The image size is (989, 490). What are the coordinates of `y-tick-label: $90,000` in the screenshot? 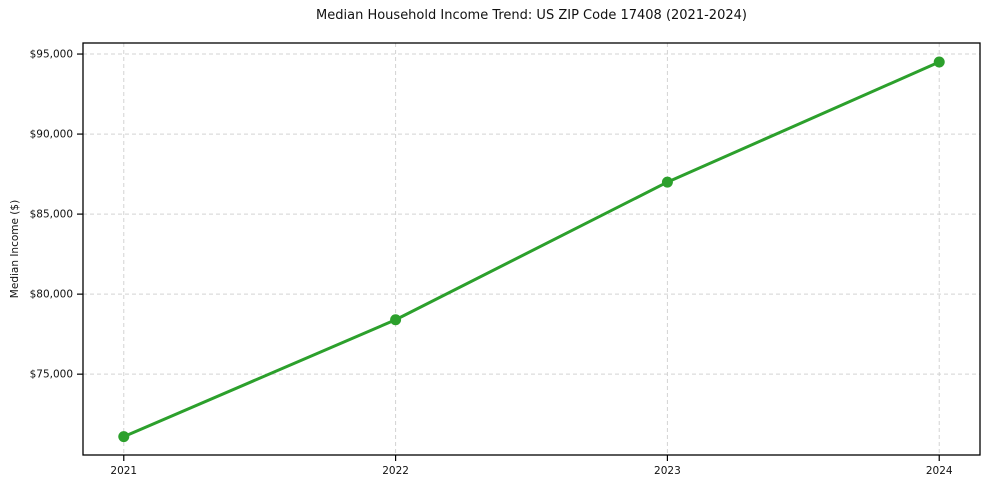 It's located at (51, 135).